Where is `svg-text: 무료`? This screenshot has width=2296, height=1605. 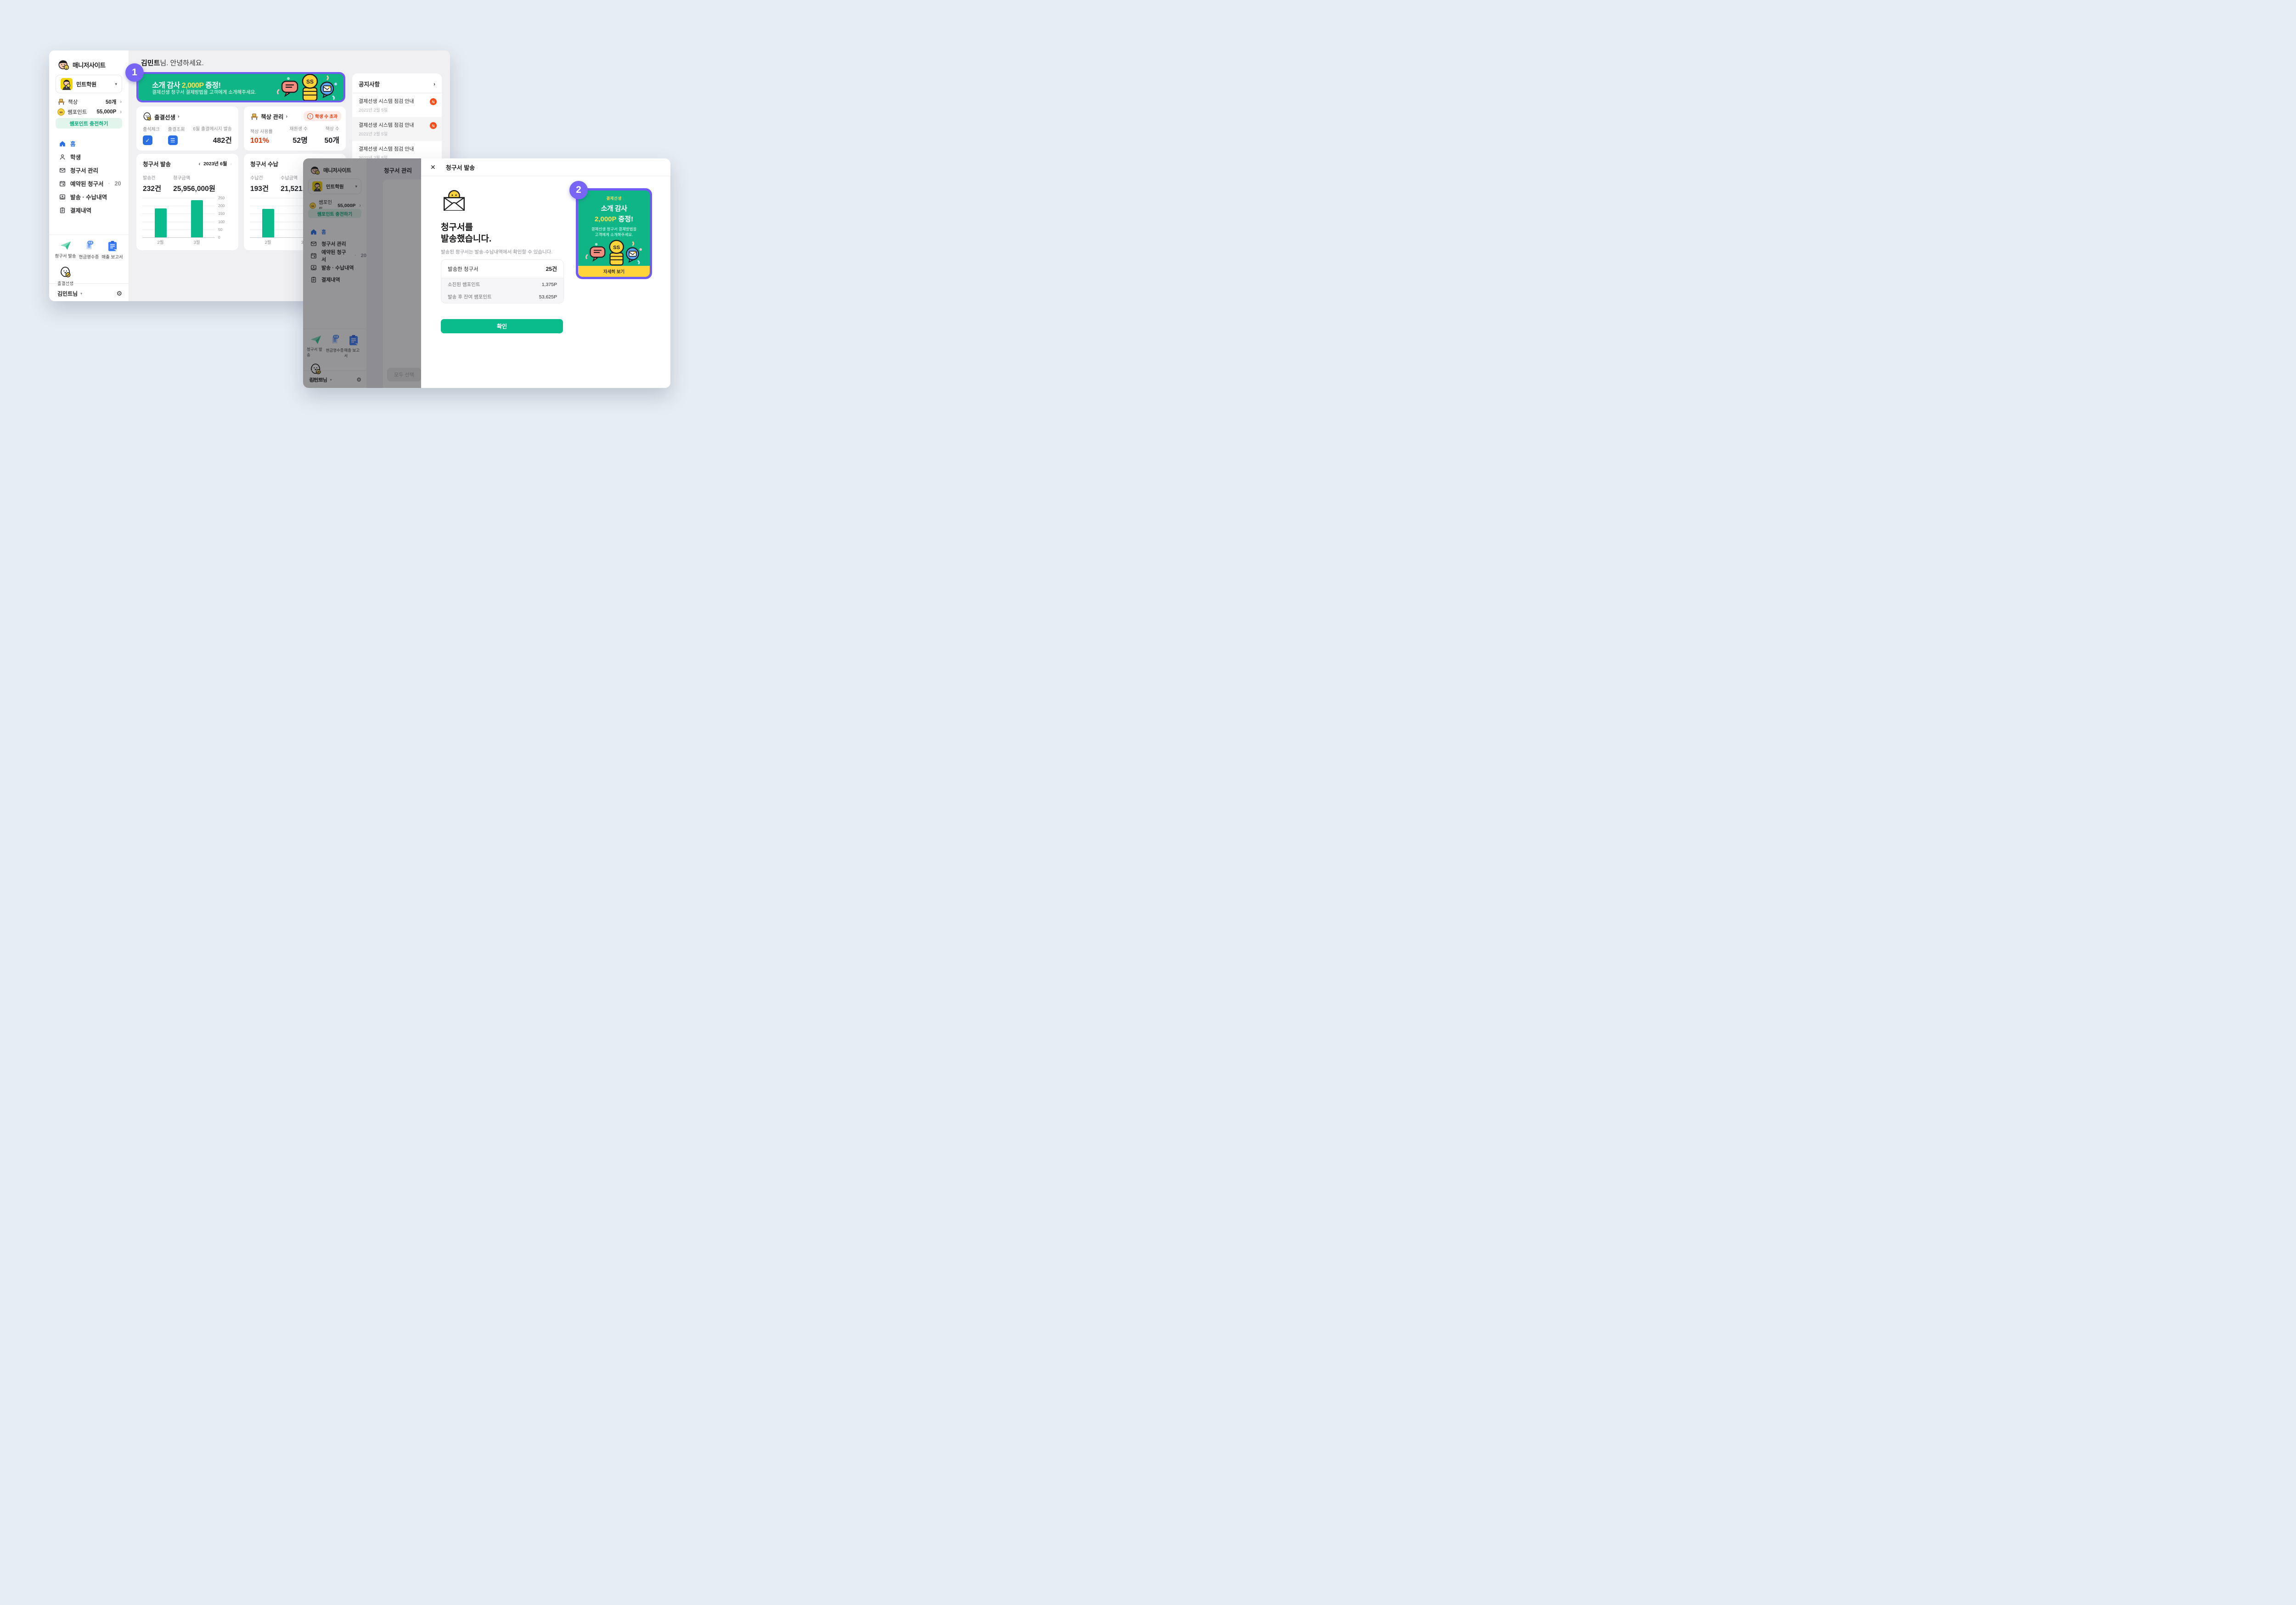 svg-text: 무료 is located at coordinates (336, 336).